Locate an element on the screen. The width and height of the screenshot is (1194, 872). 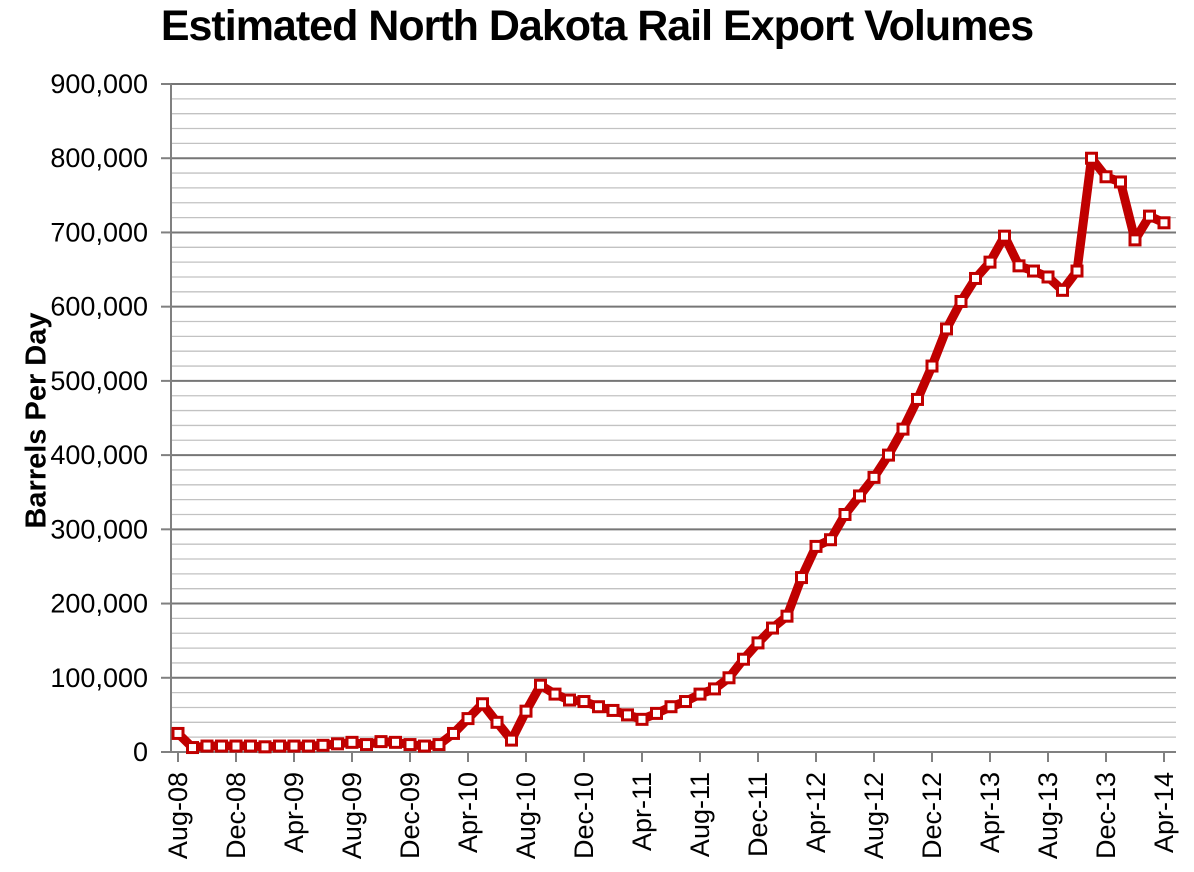
x-tick-label: Dec-12 is located at coordinates (932, 815).